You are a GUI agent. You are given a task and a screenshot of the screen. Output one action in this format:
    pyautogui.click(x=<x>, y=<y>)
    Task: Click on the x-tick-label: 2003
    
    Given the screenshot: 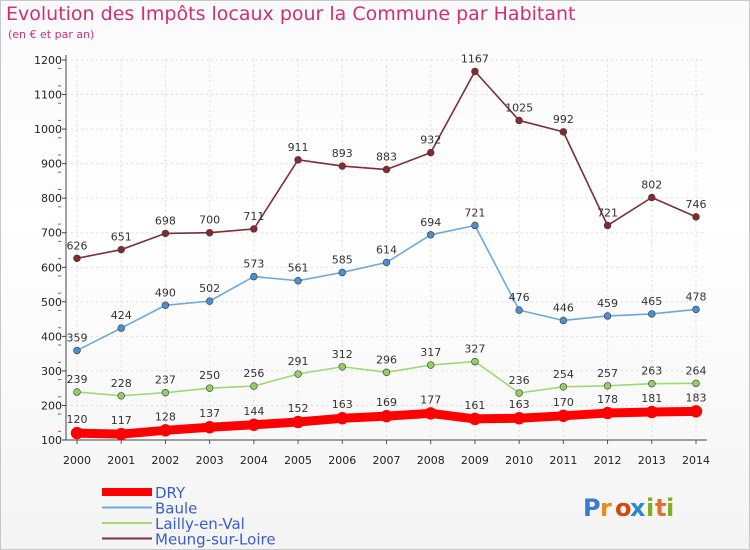 What is the action you would take?
    pyautogui.click(x=210, y=460)
    